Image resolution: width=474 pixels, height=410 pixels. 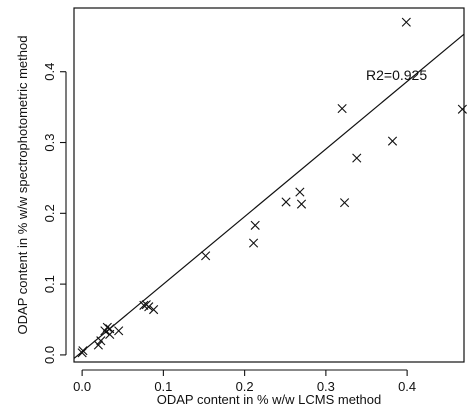 I want to click on y-tick-label: 0.4, so click(x=49, y=72).